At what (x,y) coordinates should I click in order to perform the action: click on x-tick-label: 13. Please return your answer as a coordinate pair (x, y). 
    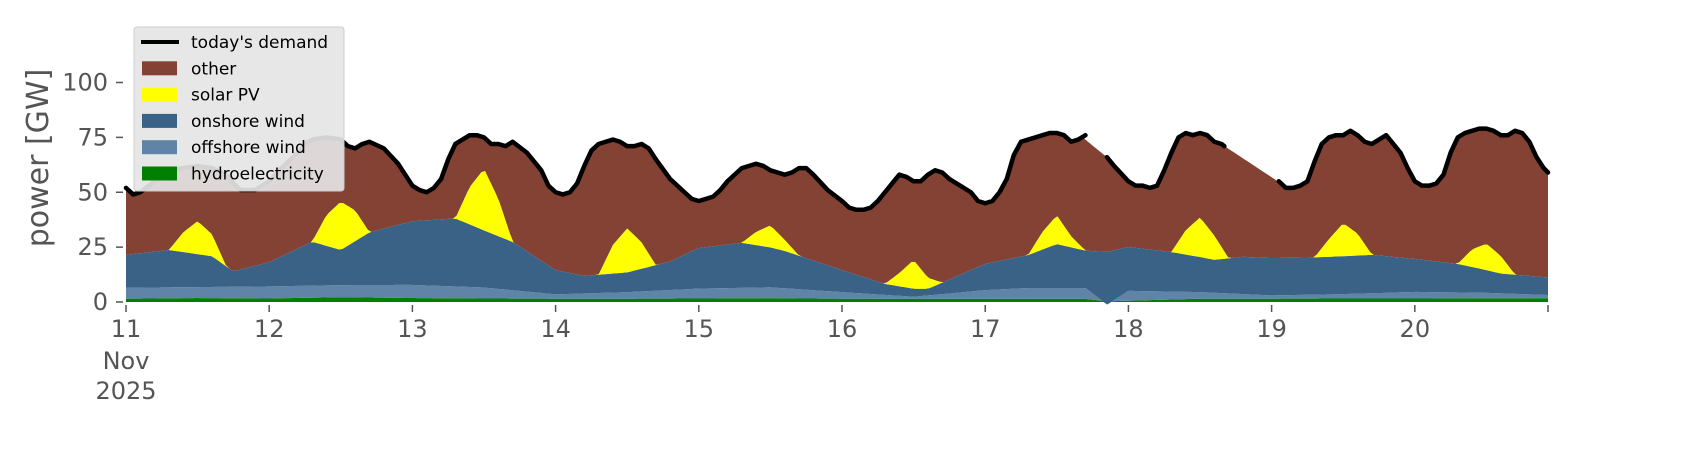
    Looking at the image, I should click on (412, 329).